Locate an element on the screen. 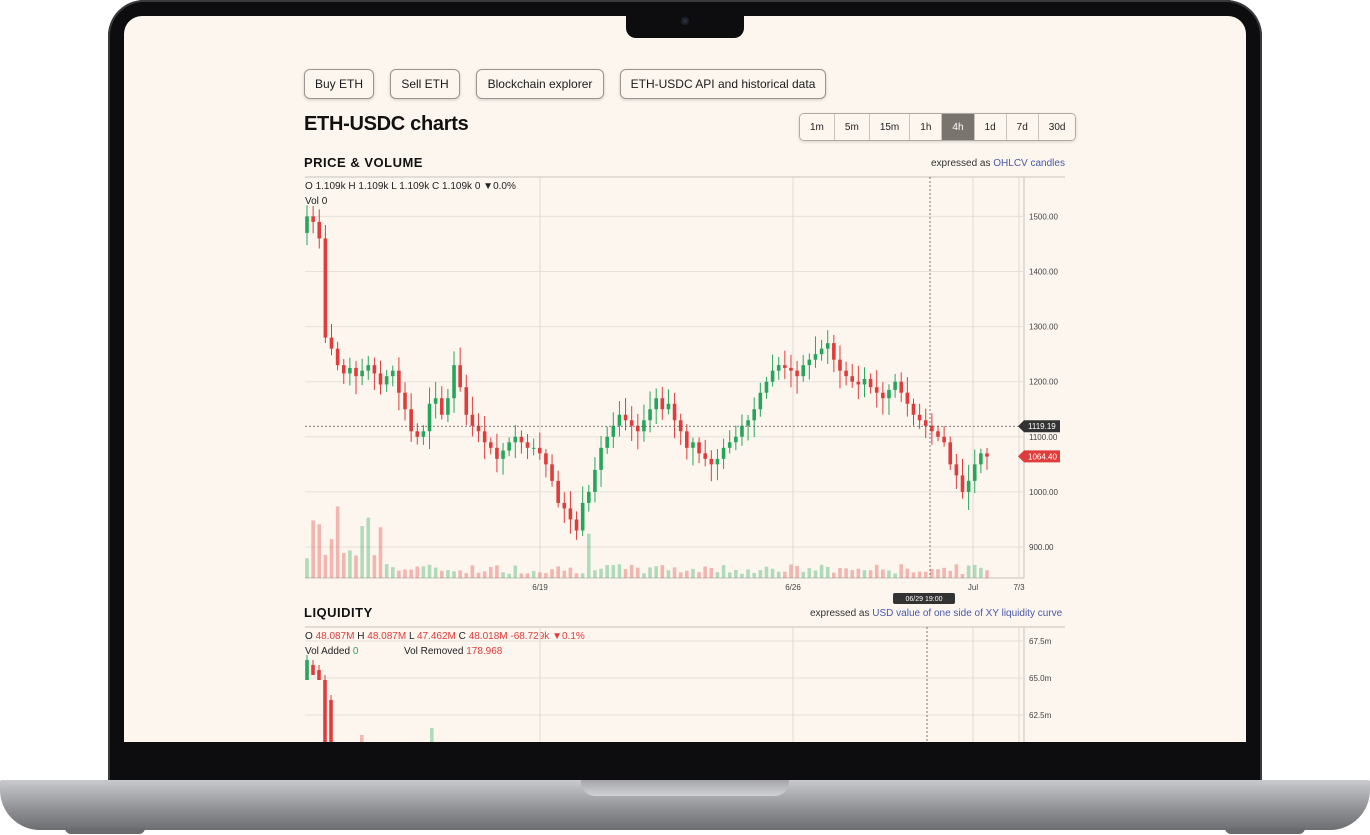  page-title: ETH-USDC charts is located at coordinates (386, 124).